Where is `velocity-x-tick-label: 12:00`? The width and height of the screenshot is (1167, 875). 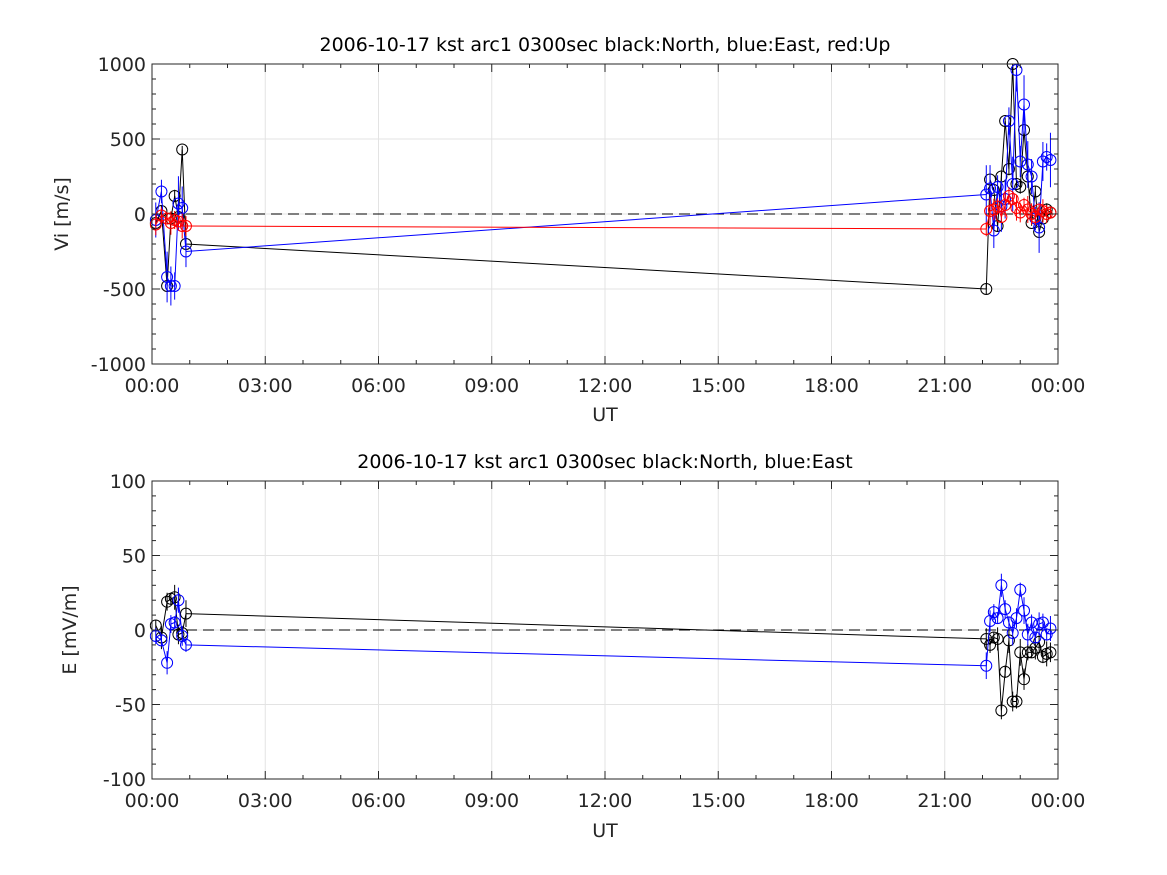
velocity-x-tick-label: 12:00 is located at coordinates (605, 386).